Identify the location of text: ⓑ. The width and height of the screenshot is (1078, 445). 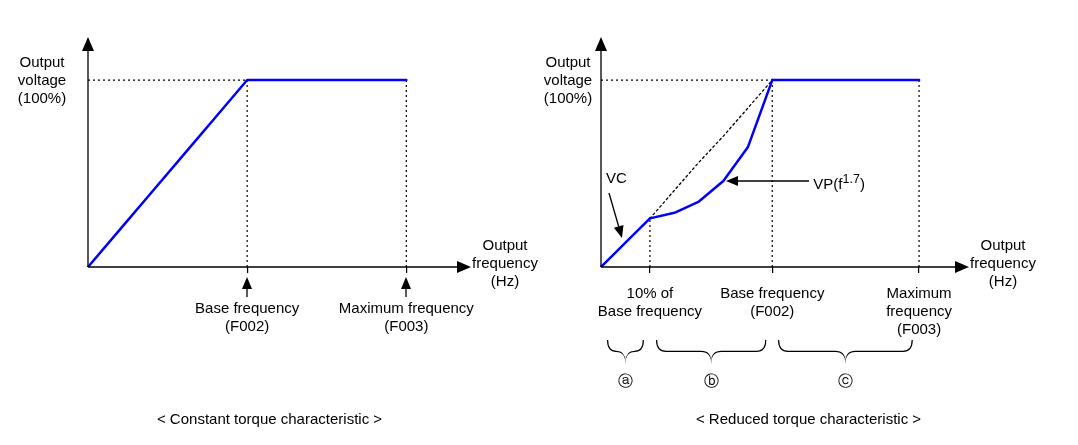
(711, 381).